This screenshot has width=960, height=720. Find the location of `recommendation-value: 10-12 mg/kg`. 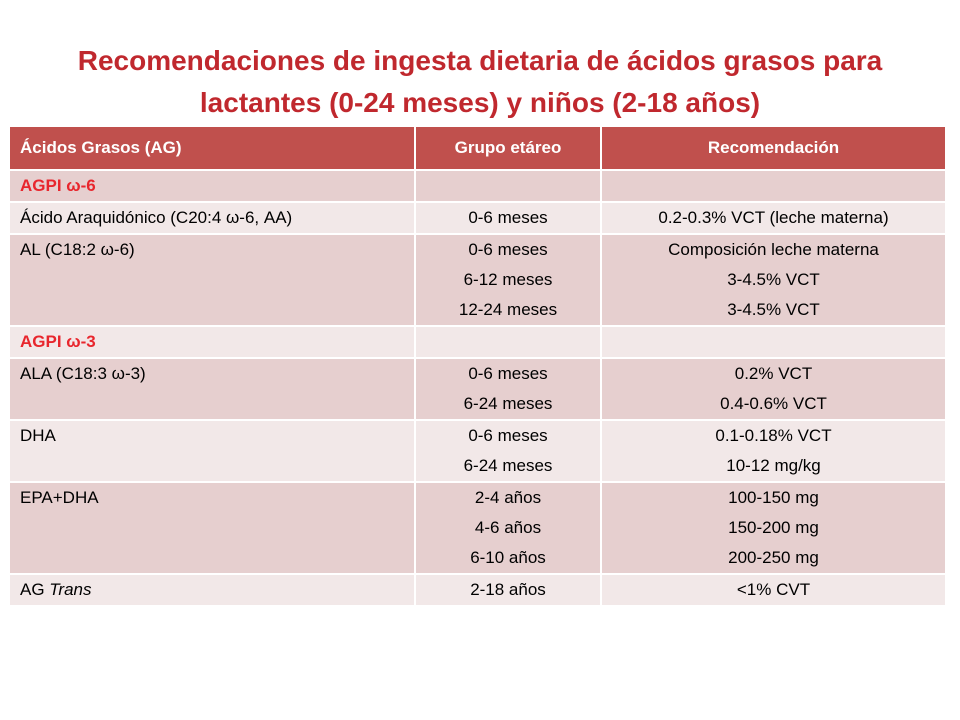

recommendation-value: 10-12 mg/kg is located at coordinates (773, 465).